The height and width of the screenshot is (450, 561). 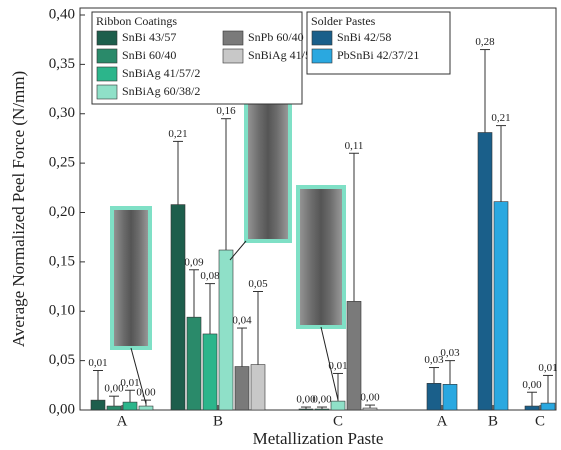 What do you see at coordinates (226, 111) in the screenshot?
I see `value-label: 0,16` at bounding box center [226, 111].